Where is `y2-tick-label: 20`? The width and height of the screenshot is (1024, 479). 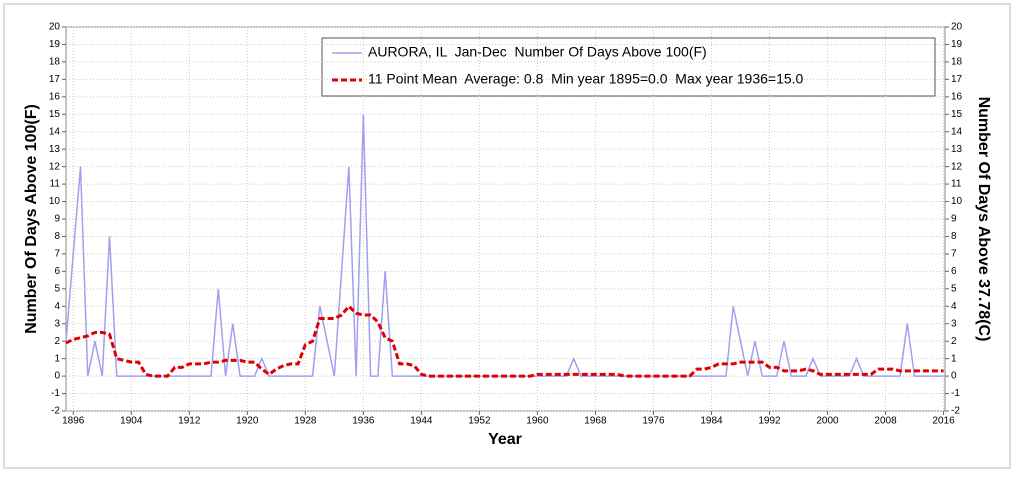
y2-tick-label: 20 is located at coordinates (957, 27).